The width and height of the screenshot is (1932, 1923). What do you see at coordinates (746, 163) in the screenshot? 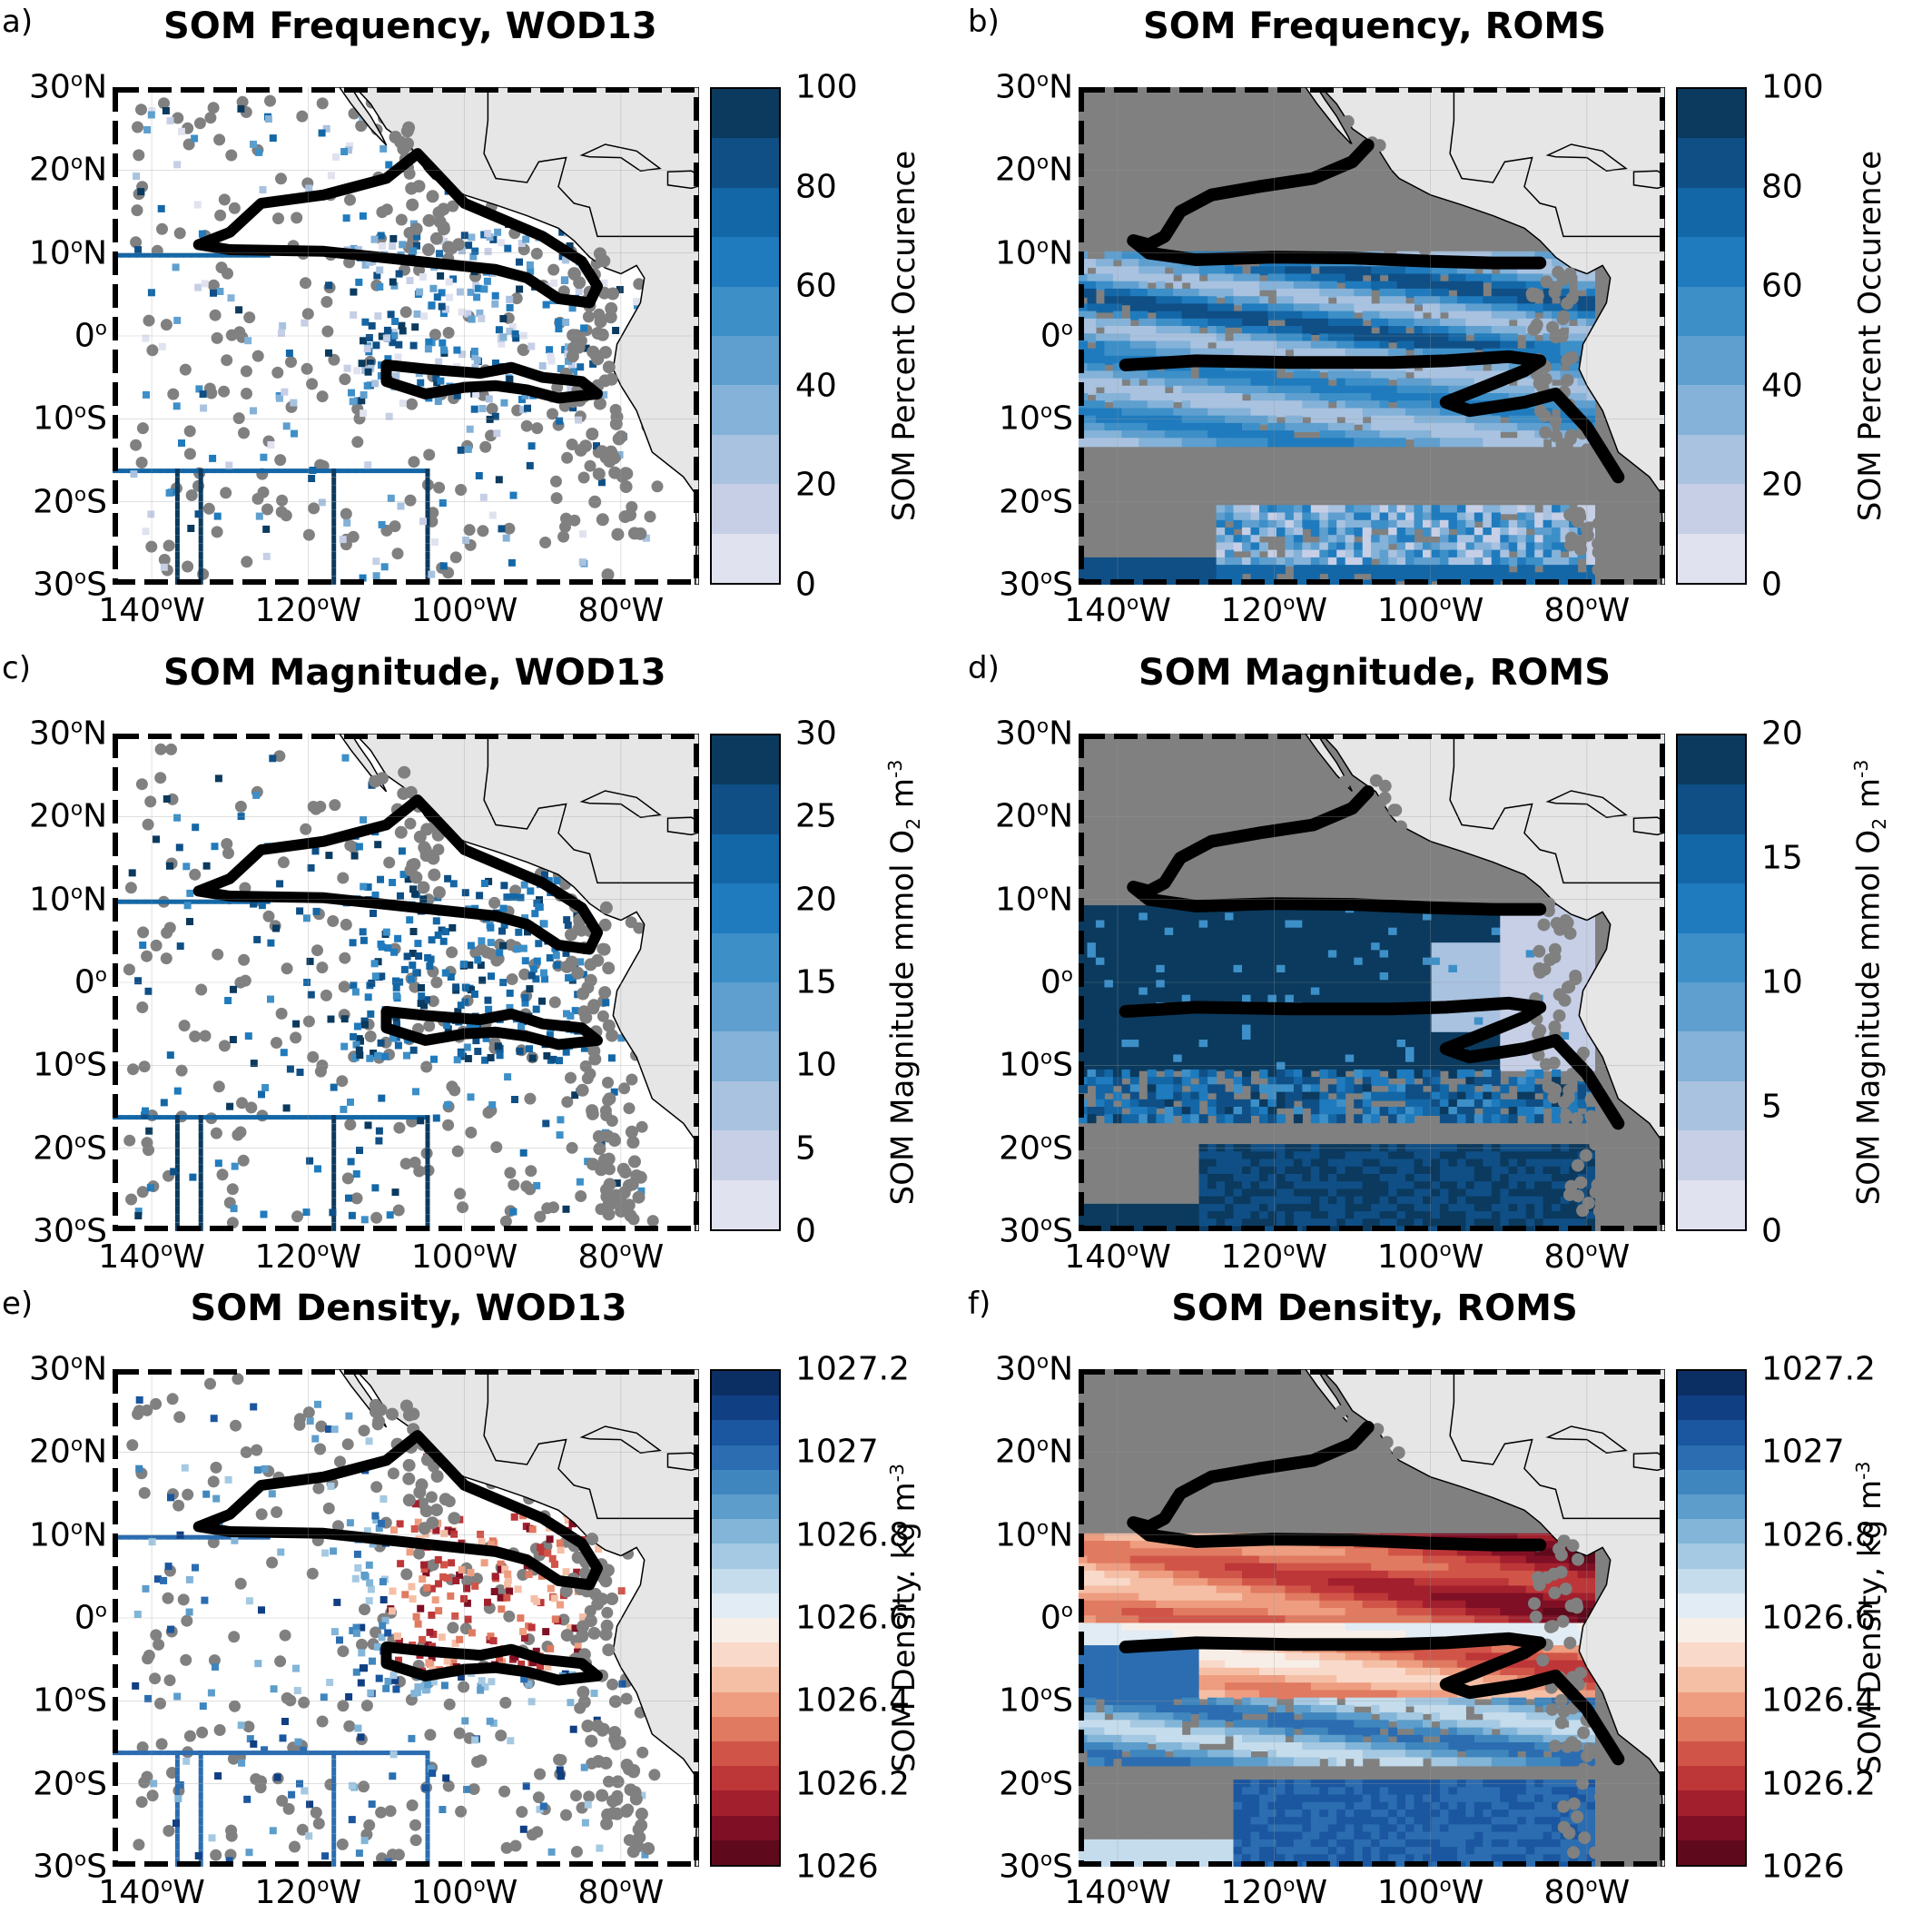
I see `colorbar-segment` at bounding box center [746, 163].